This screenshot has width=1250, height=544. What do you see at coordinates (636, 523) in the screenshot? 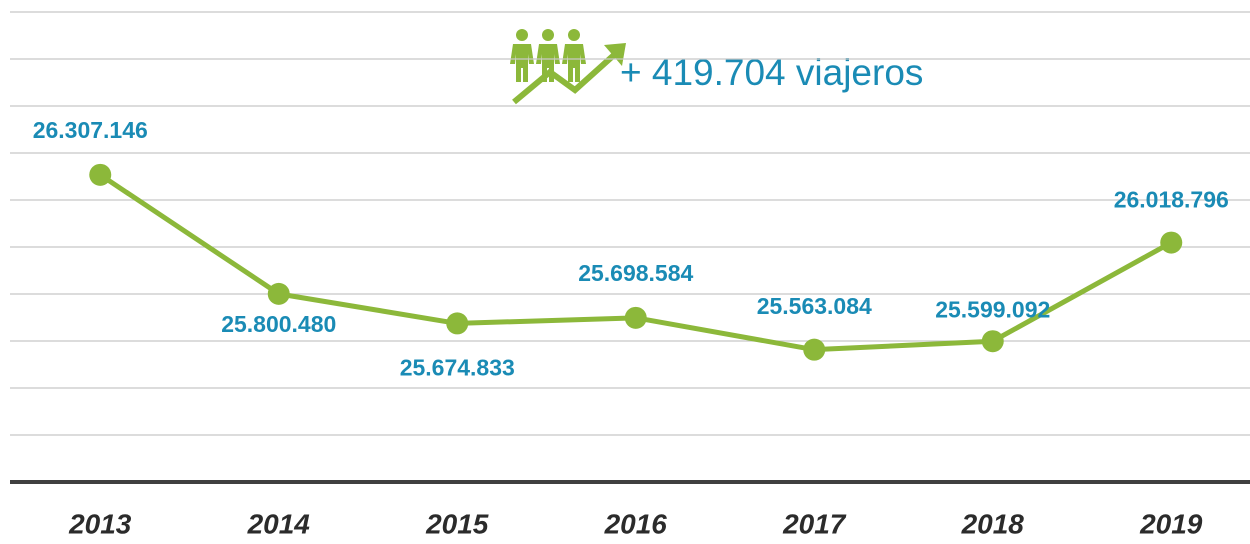
I see `x-tick-label: 2016` at bounding box center [636, 523].